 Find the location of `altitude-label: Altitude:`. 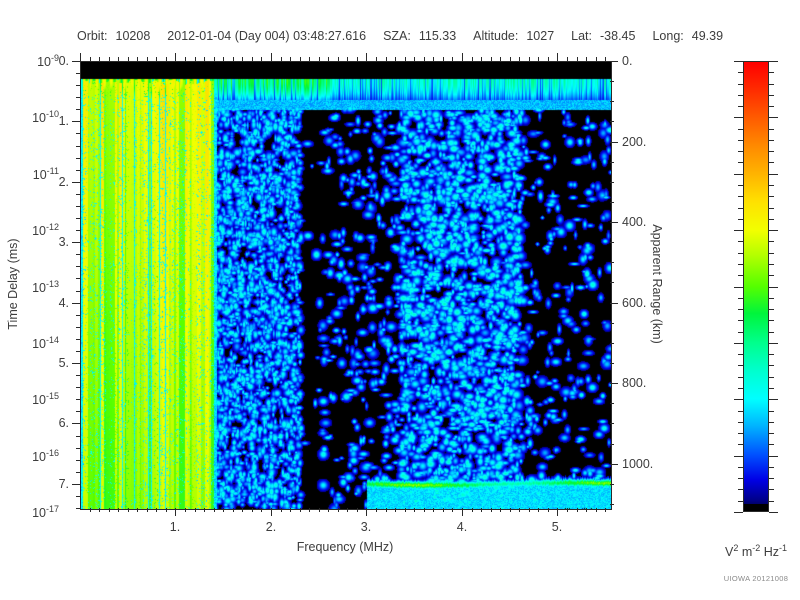

altitude-label: Altitude: is located at coordinates (496, 36).